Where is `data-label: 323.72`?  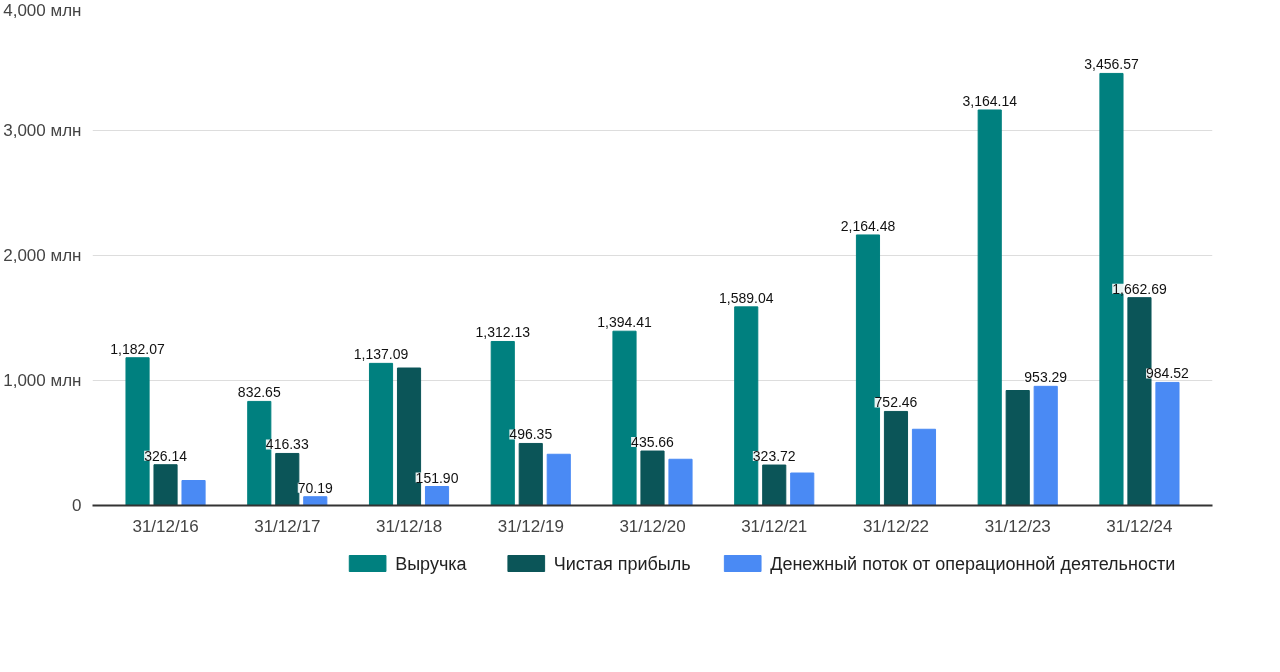 data-label: 323.72 is located at coordinates (774, 456).